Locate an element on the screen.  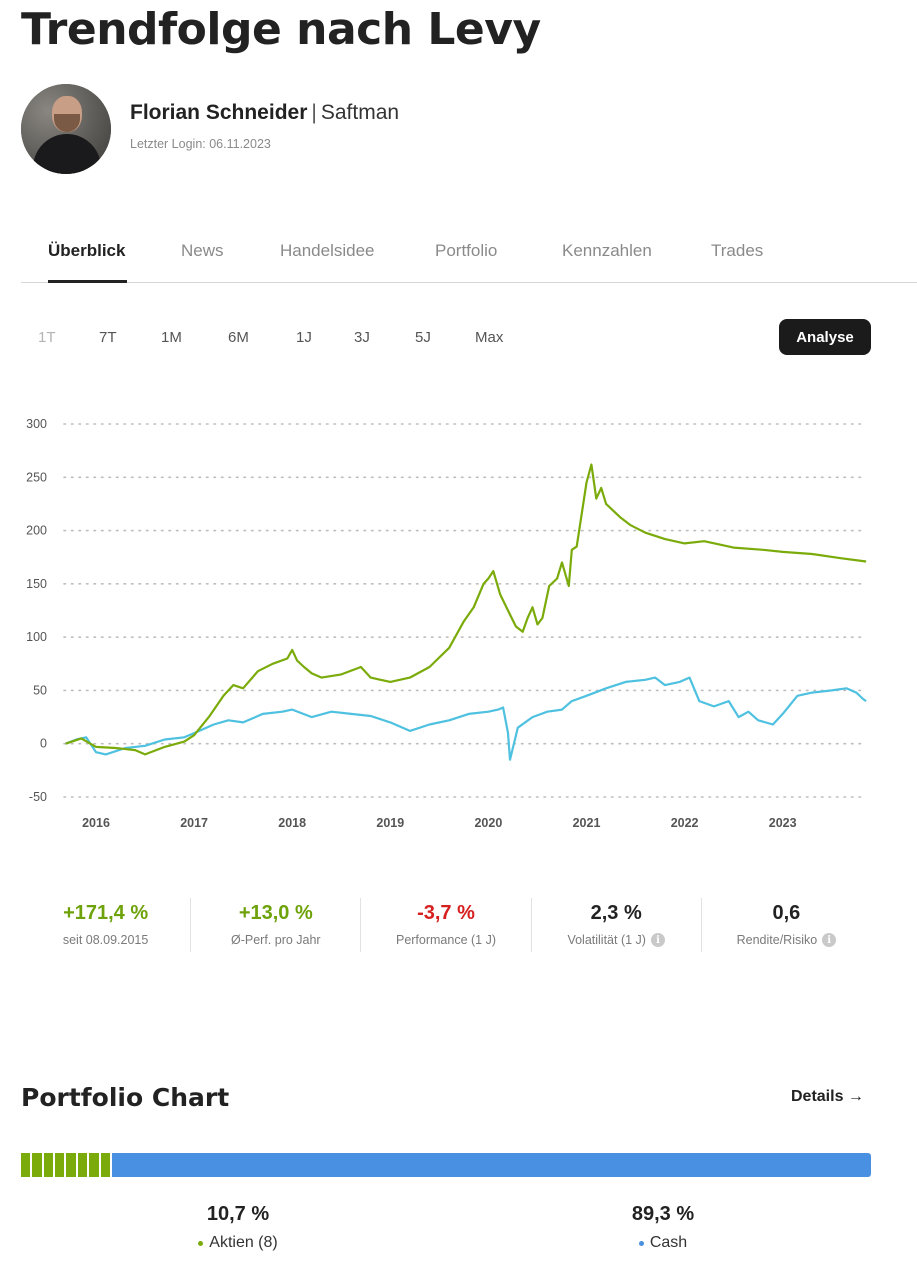
range-1j: 1J is located at coordinates (304, 337).